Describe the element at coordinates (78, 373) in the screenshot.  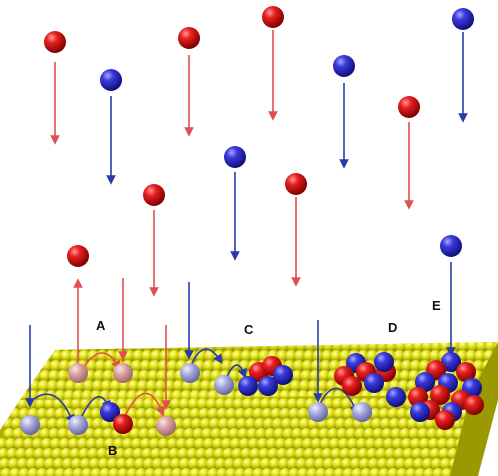
I see `pale-red-atom` at that location.